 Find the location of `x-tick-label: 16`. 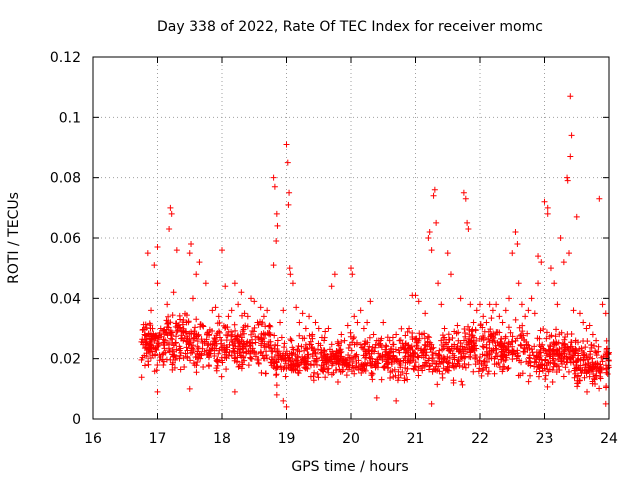

x-tick-label: 16 is located at coordinates (93, 439).